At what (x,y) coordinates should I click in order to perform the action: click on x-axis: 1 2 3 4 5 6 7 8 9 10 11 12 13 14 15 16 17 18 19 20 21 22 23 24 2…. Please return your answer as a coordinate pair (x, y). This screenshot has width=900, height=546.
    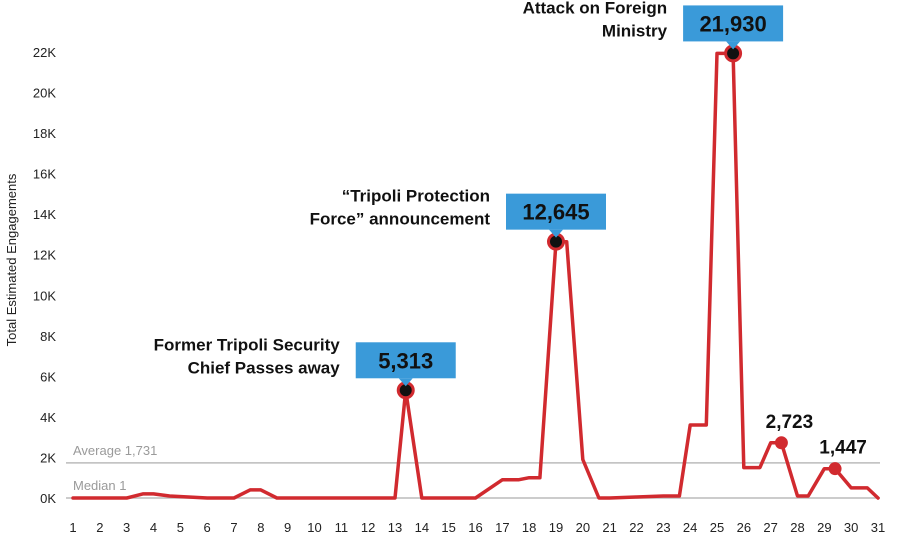
    Looking at the image, I should click on (477, 527).